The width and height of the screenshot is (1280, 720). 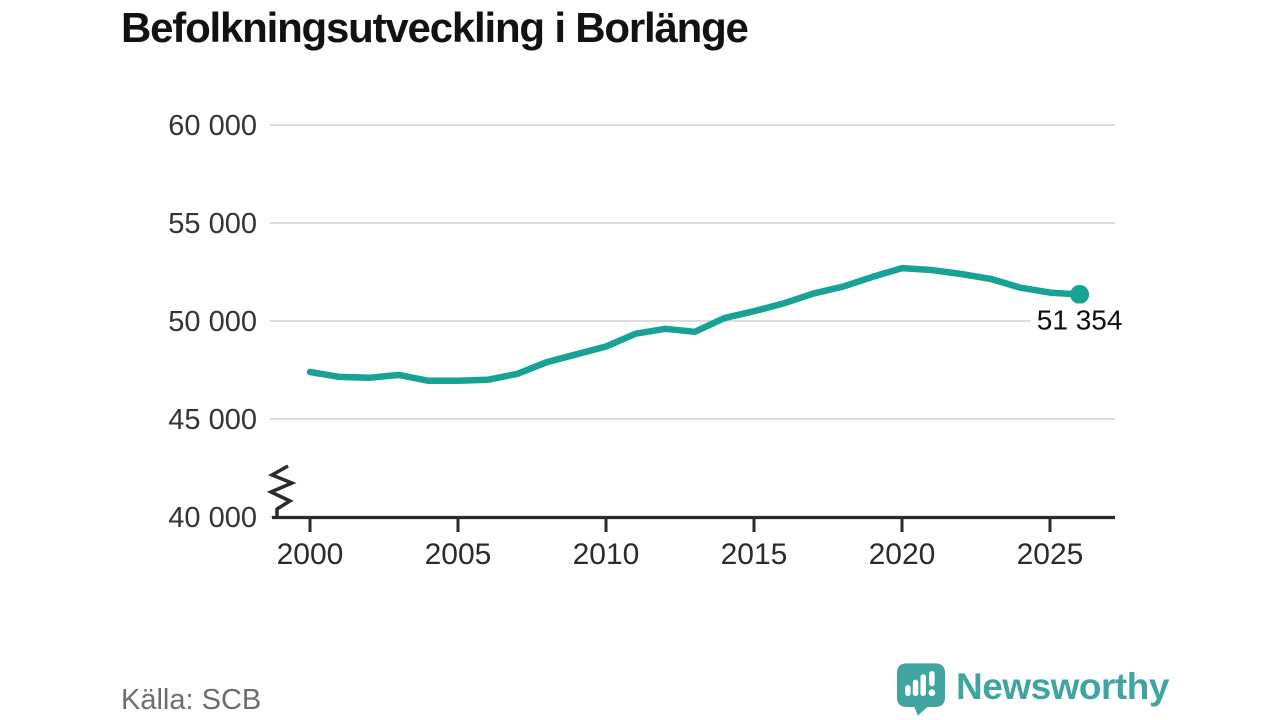 I want to click on latest-value-label: 51 354, so click(x=1080, y=319).